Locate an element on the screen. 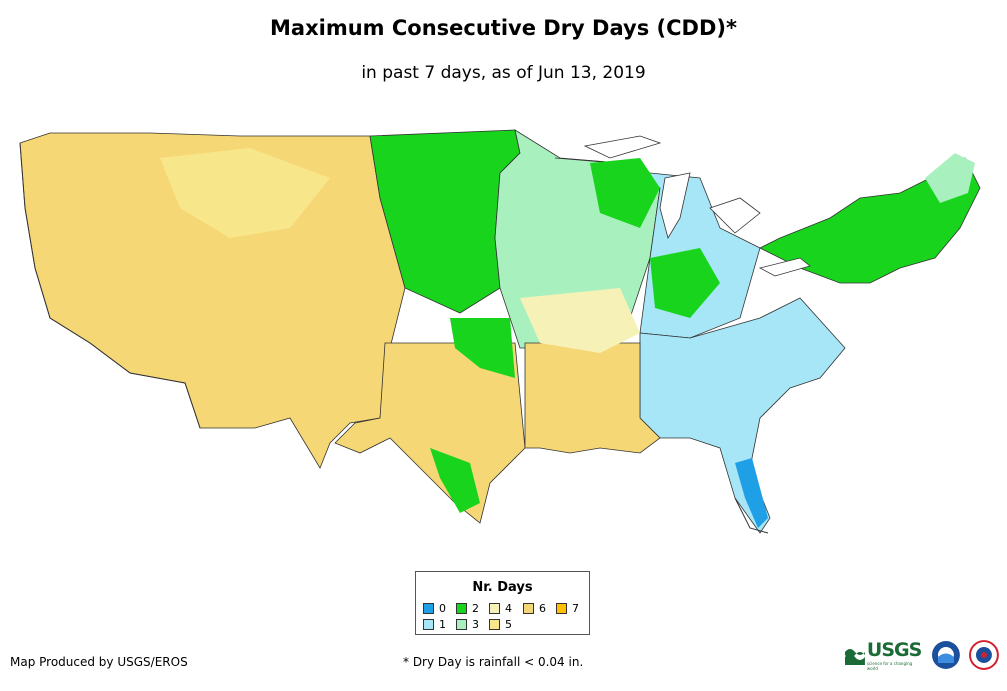 This screenshot has width=1007, height=691. legend-item-0: 0 is located at coordinates (434, 608).